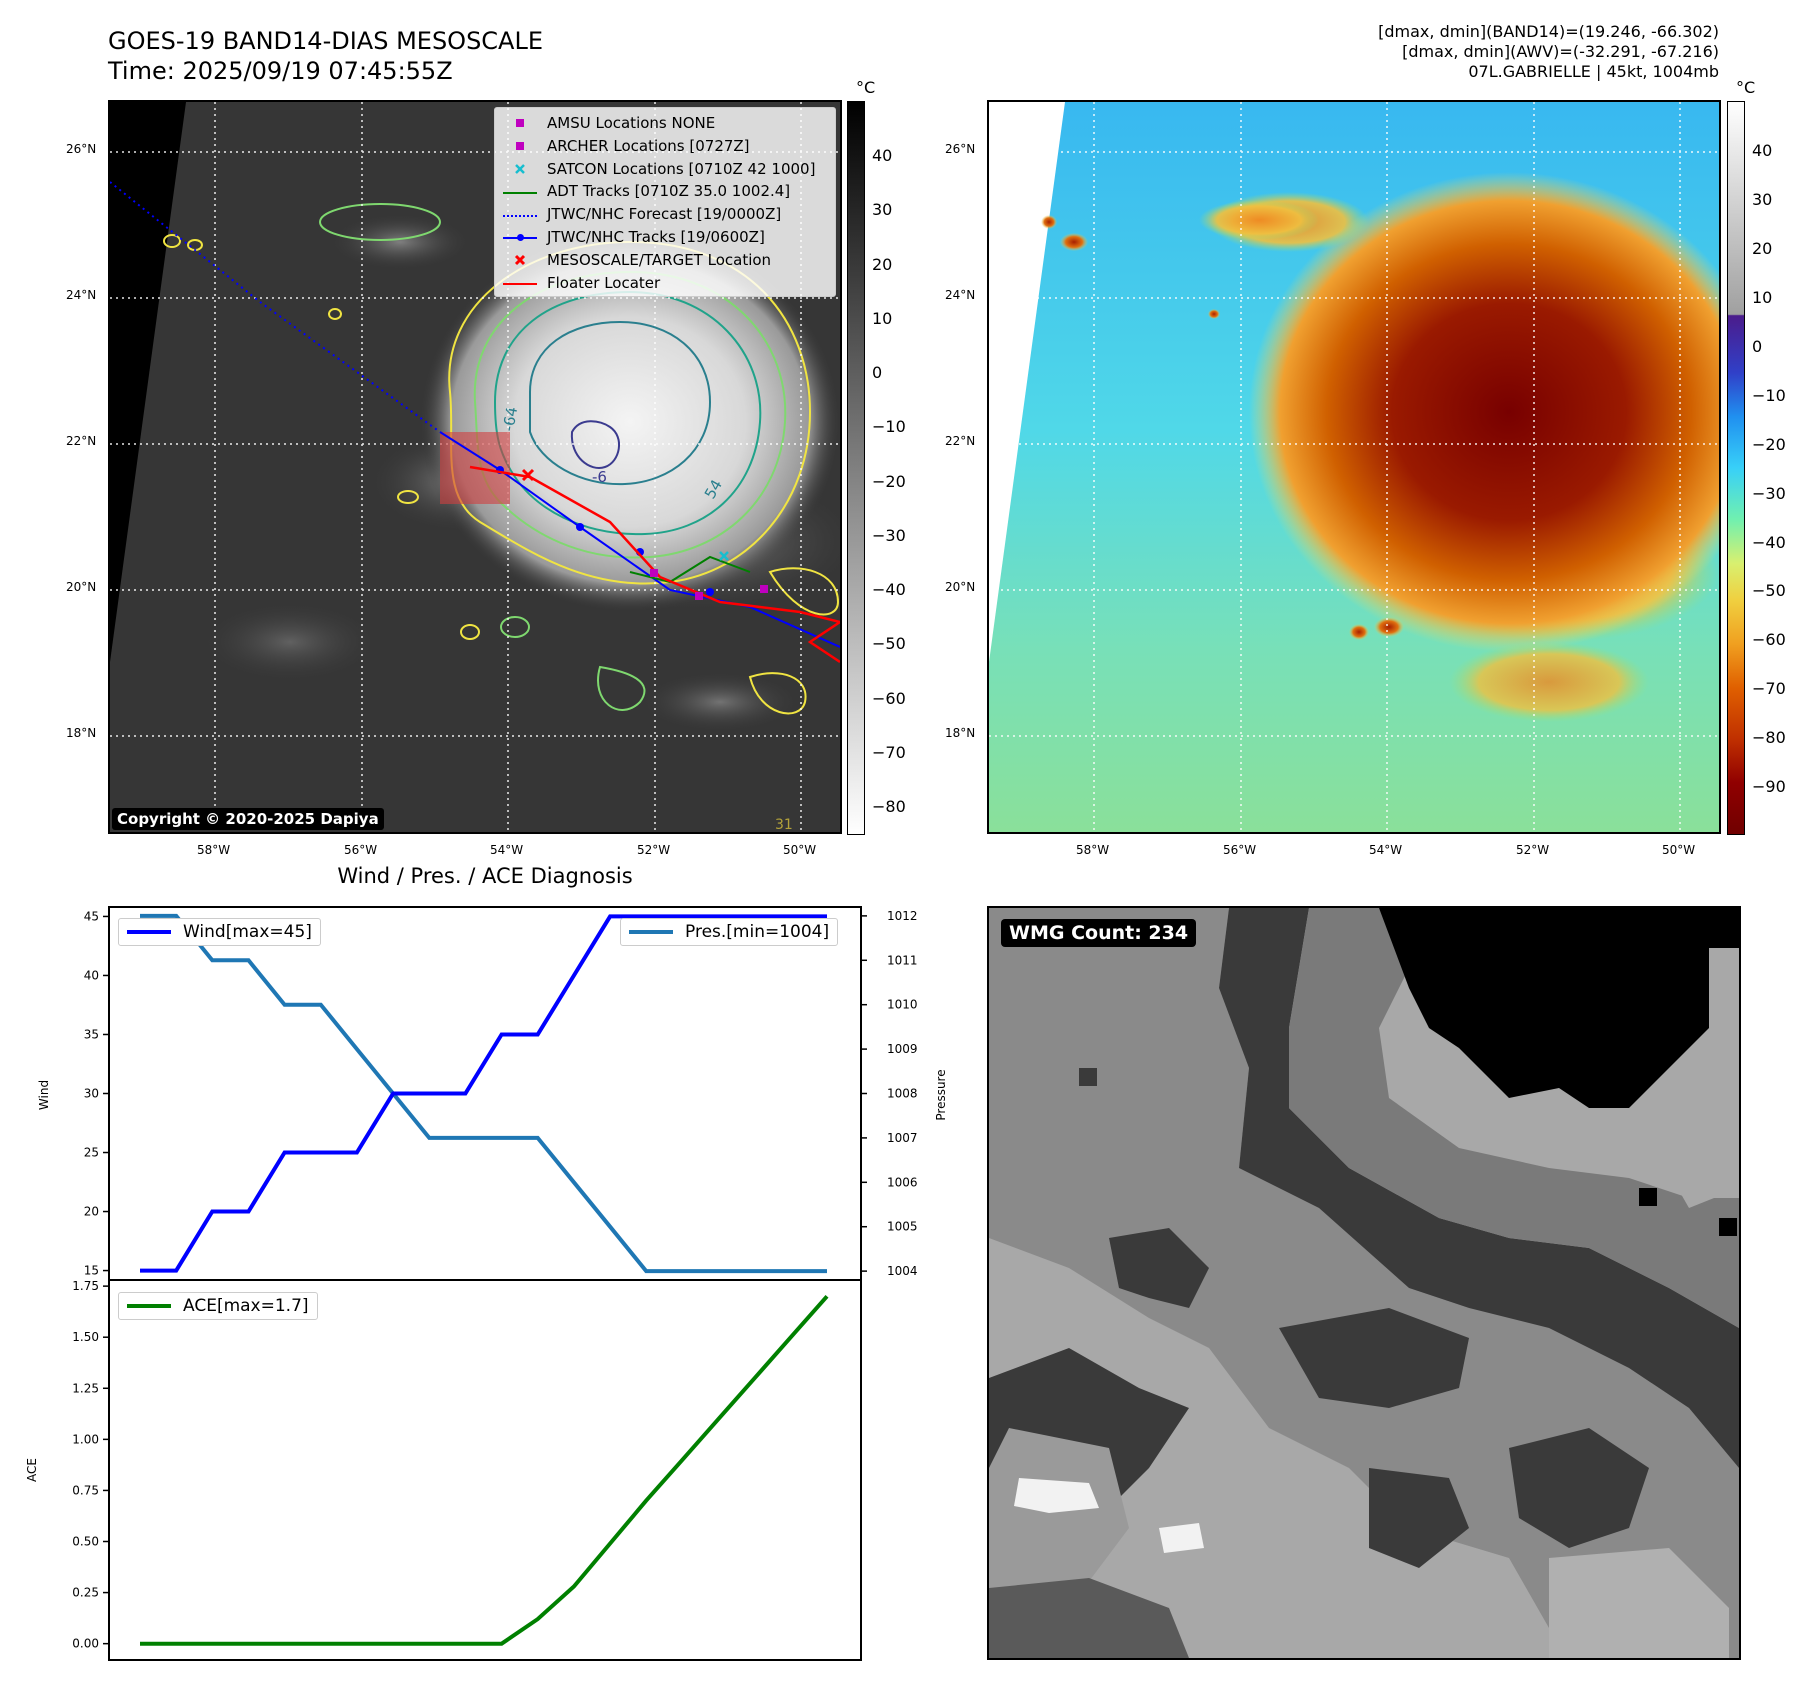 Image resolution: width=1801 pixels, height=1690 pixels. Describe the element at coordinates (595, 444) in the screenshot. I see `contour-core` at that location.